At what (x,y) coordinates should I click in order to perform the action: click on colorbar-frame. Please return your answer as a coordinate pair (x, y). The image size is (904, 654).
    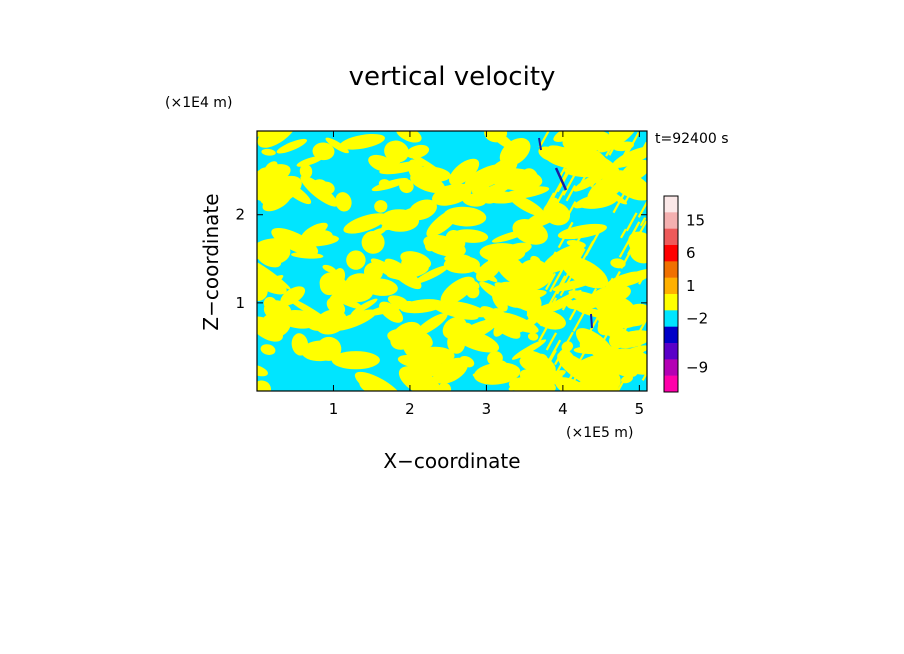
    Looking at the image, I should click on (671, 294).